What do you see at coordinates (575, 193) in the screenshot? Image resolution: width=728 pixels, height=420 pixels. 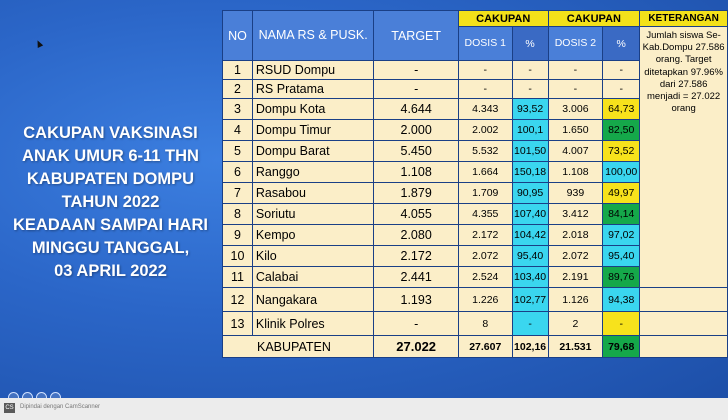 I see `cell-dosis-2: 939` at bounding box center [575, 193].